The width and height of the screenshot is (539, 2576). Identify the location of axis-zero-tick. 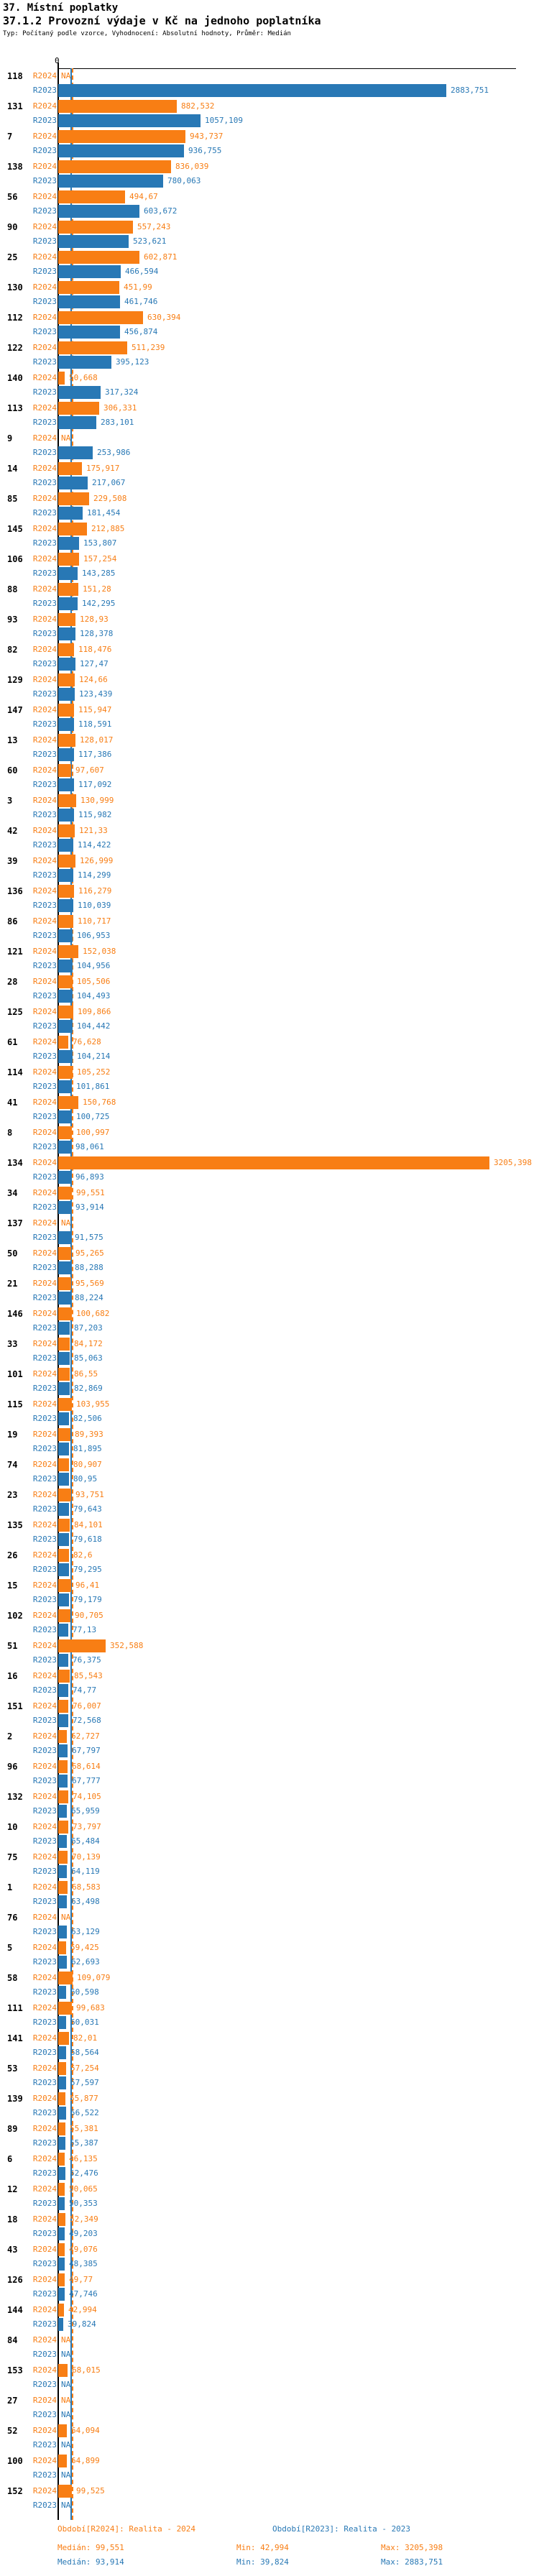
(58, 65).